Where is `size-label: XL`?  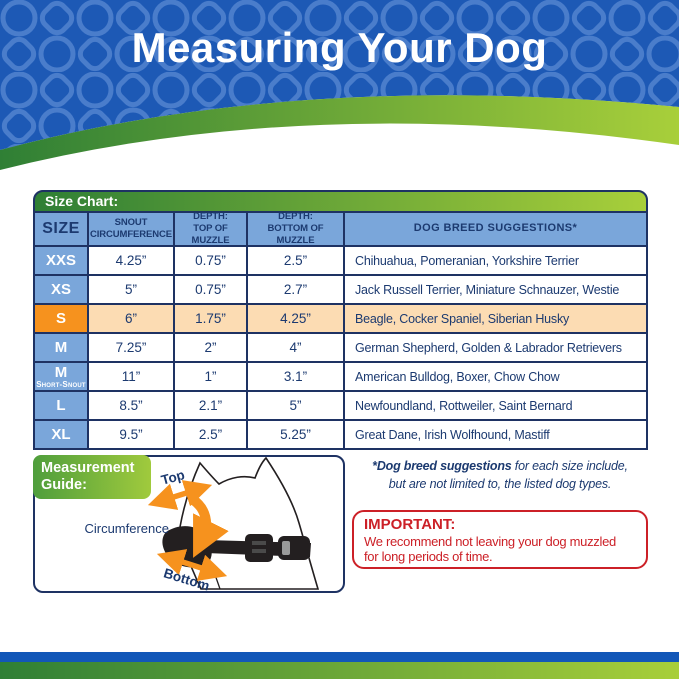 size-label: XL is located at coordinates (62, 435).